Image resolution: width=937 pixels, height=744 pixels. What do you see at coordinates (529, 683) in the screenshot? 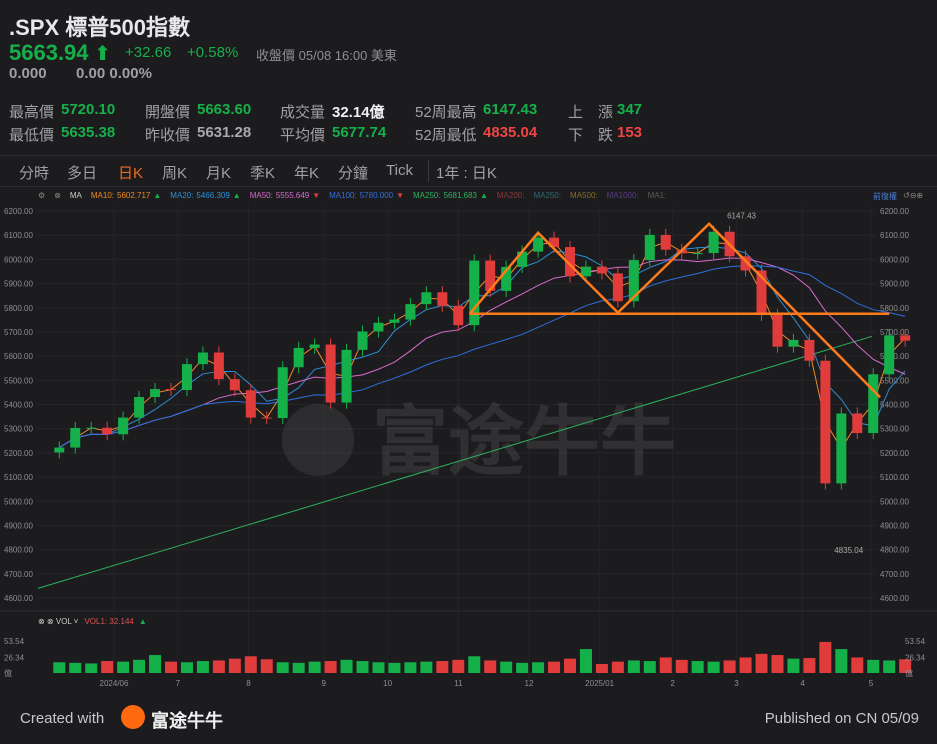
I see `x-tick-label: 12` at bounding box center [529, 683].